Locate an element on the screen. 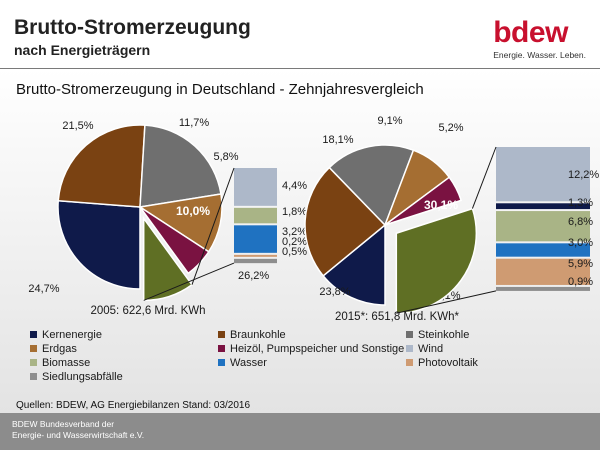 The image size is (600, 450). legend-item-braunkohle: Braunkohle is located at coordinates (252, 335).